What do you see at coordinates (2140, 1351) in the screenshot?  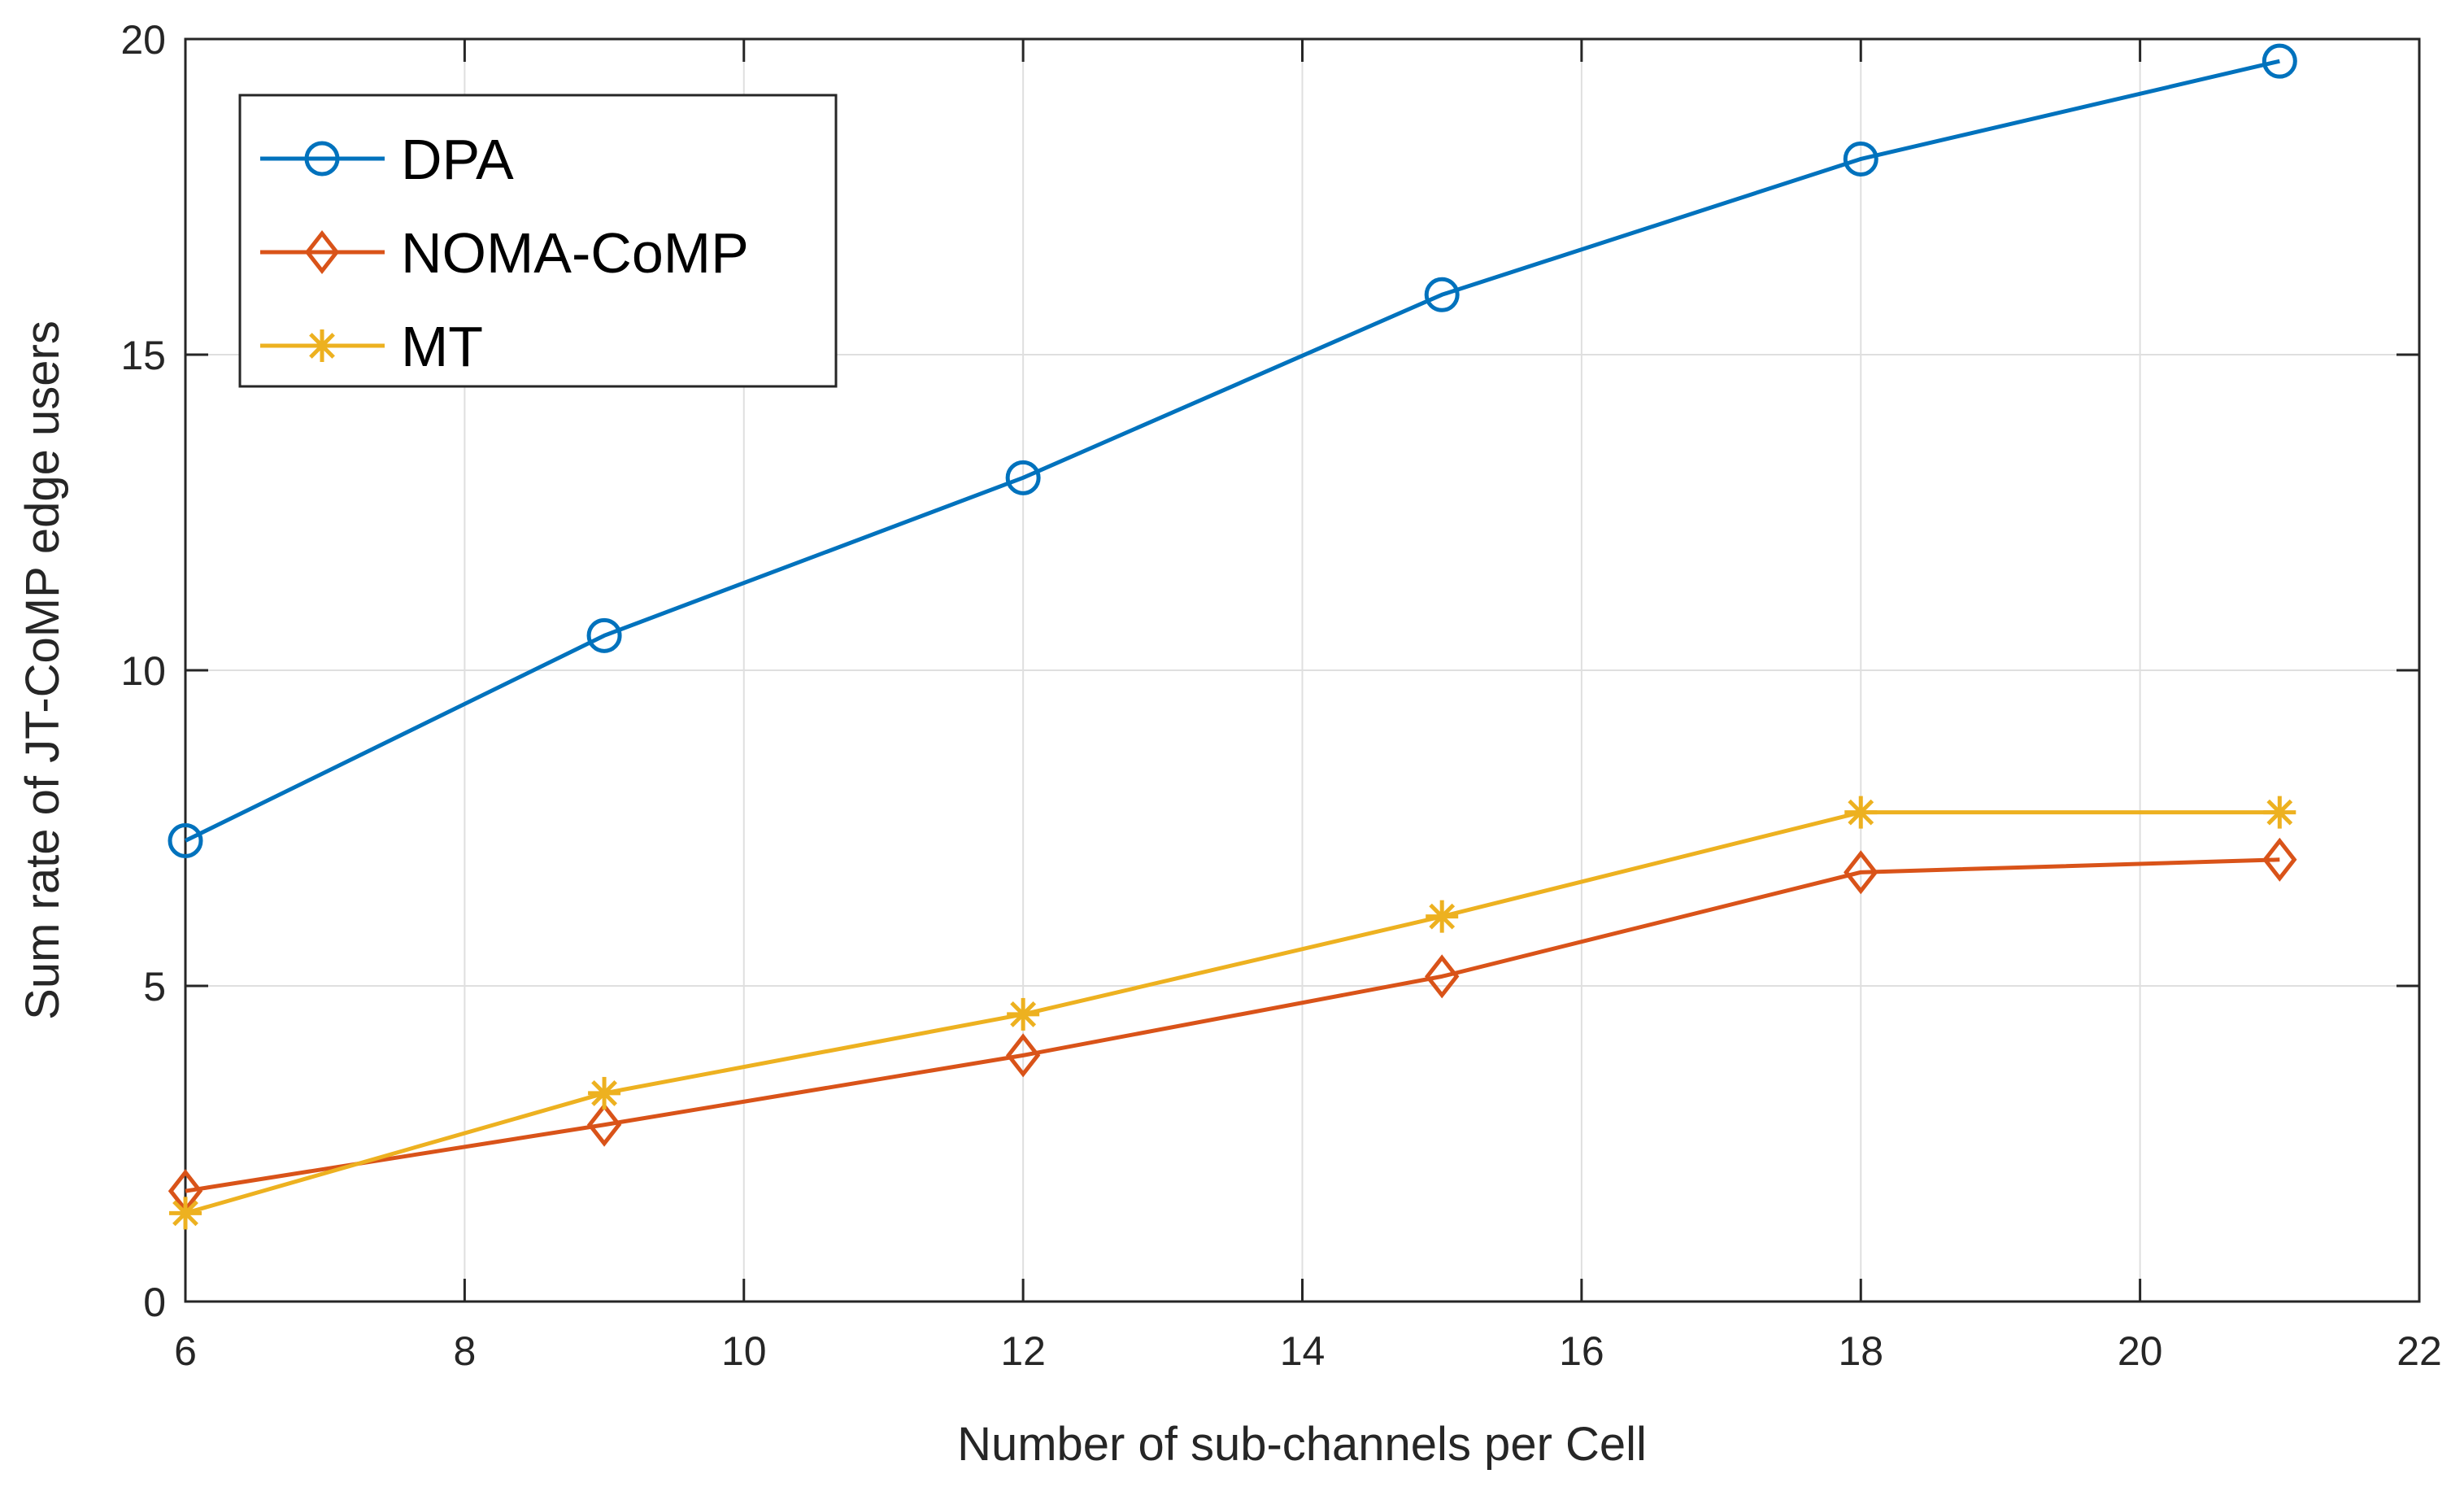 I see `x-tick-label: 20` at bounding box center [2140, 1351].